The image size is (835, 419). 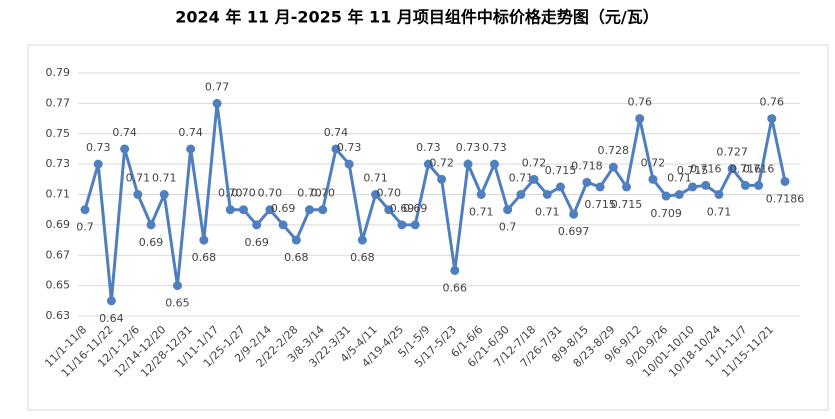 What do you see at coordinates (58, 163) in the screenshot?
I see `y-tick-label: 0.73` at bounding box center [58, 163].